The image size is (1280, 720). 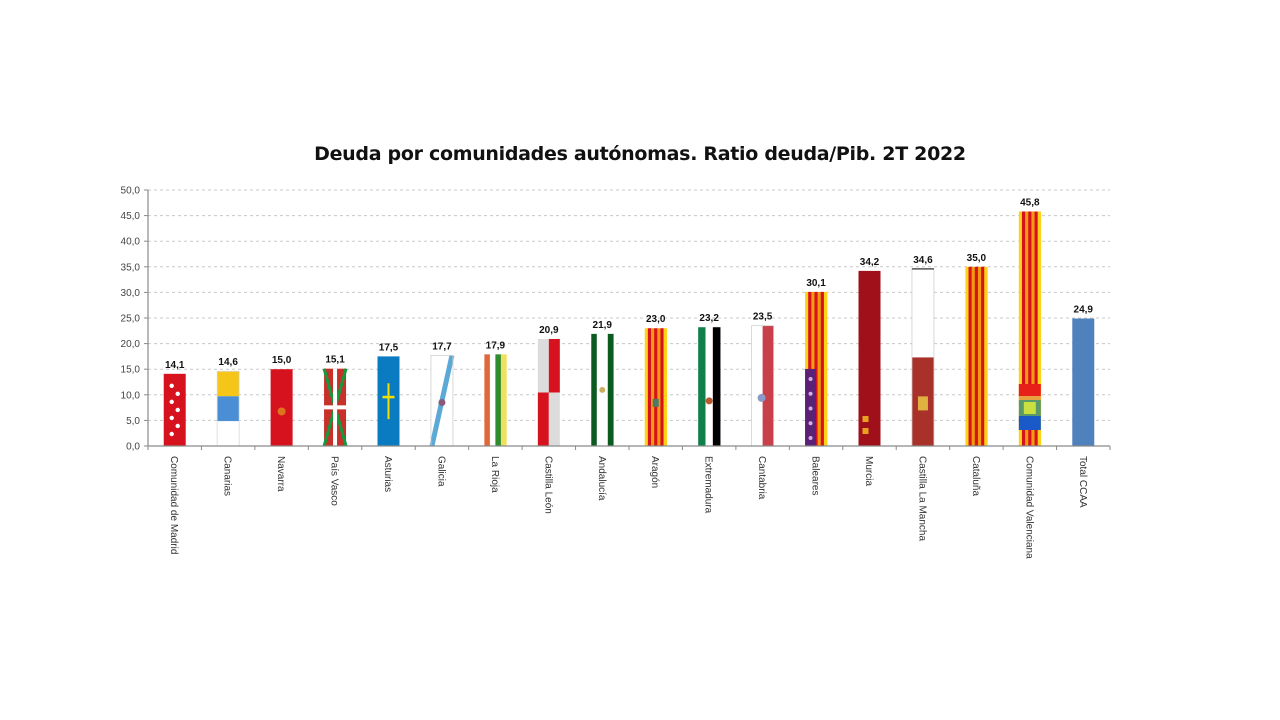 What do you see at coordinates (228, 362) in the screenshot?
I see `data-label: 14,6` at bounding box center [228, 362].